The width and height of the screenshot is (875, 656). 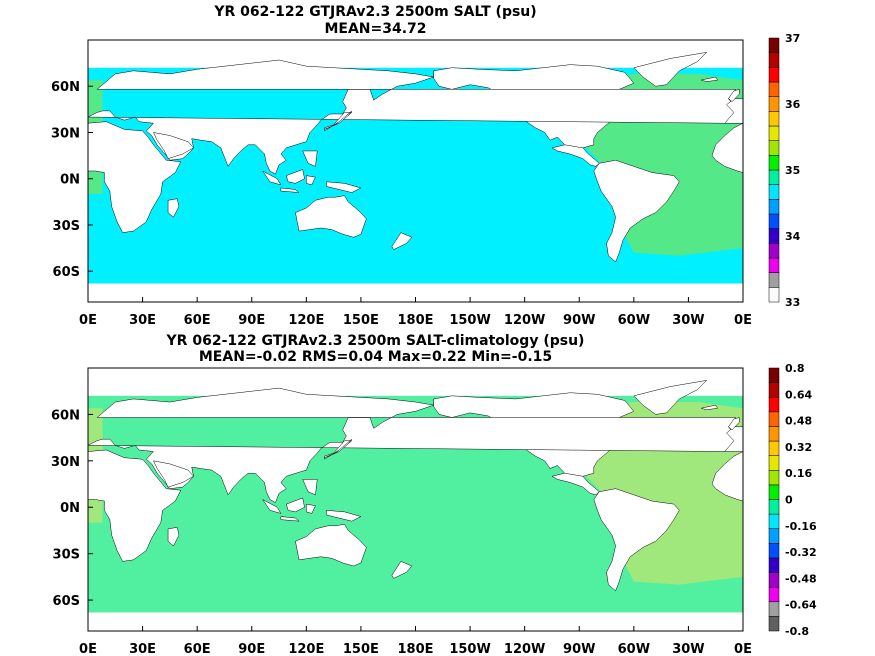 I want to click on colorbar-label: -0.16, so click(x=801, y=526).